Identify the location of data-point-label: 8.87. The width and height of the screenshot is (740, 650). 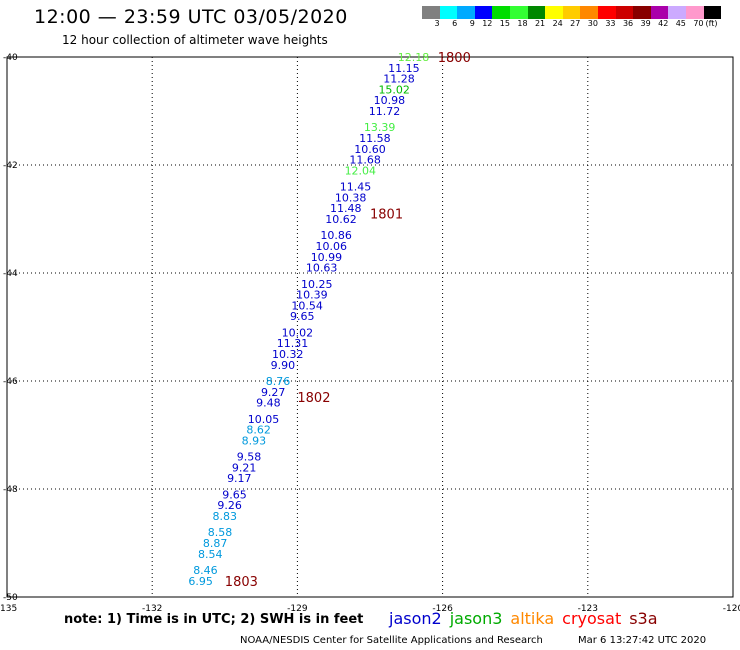
(215, 543).